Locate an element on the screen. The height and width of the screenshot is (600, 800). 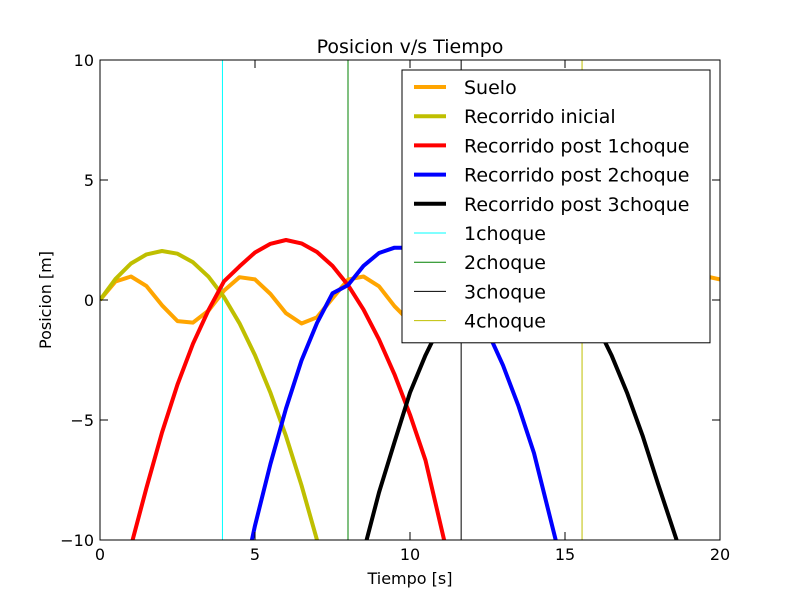
y-tick-label: 5 is located at coordinates (89, 180).